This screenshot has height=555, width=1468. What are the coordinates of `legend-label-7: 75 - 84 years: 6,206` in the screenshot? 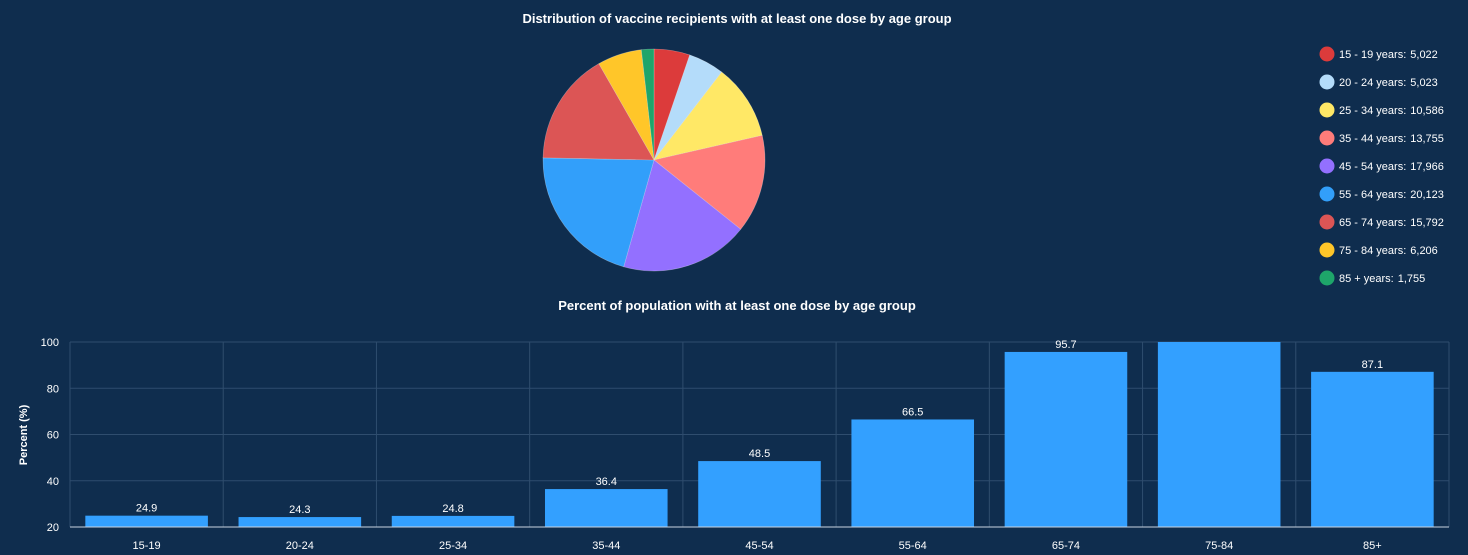 It's located at (1388, 251).